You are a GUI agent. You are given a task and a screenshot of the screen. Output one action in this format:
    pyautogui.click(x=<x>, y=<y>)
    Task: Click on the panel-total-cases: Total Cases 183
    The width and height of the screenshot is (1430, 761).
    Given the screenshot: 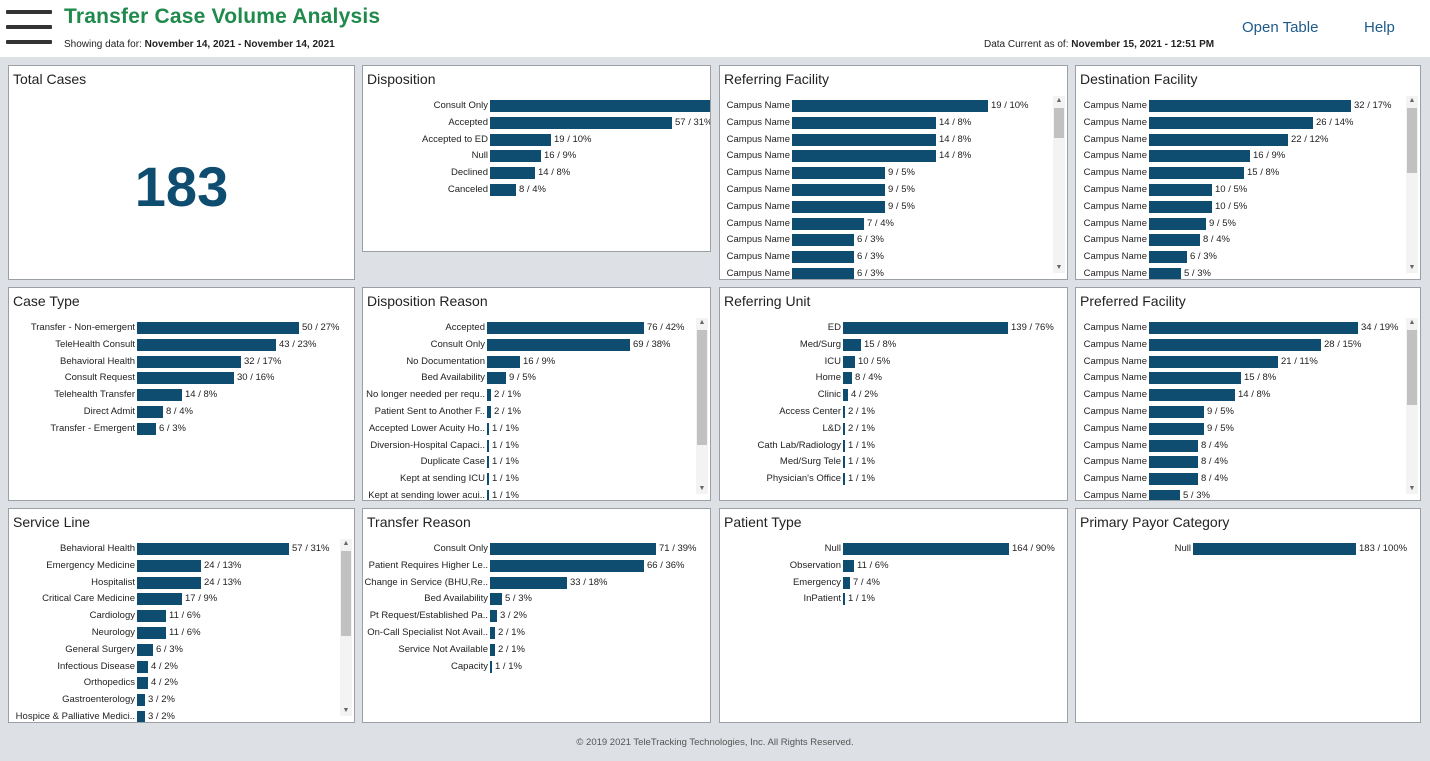 What is the action you would take?
    pyautogui.click(x=181, y=172)
    